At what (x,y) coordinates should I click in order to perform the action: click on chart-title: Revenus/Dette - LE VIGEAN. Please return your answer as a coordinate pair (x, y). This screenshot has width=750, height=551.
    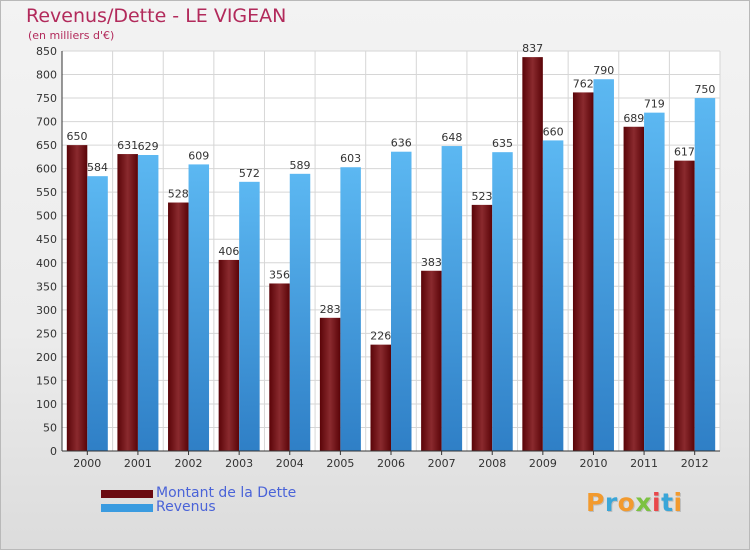
    Looking at the image, I should click on (156, 16).